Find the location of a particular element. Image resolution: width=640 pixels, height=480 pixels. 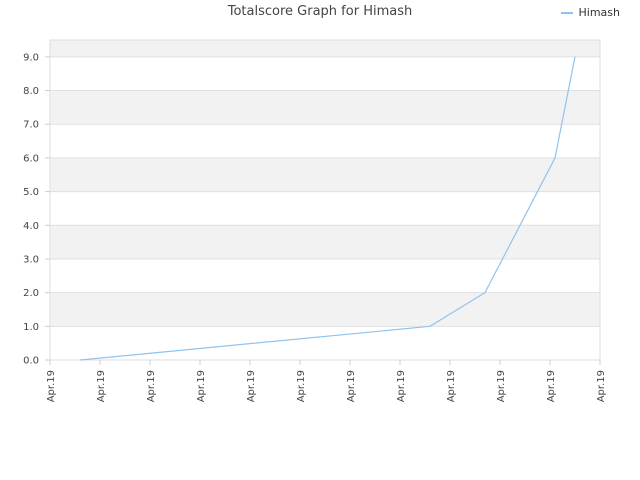

y-tick-label: 0.0 is located at coordinates (31, 361).